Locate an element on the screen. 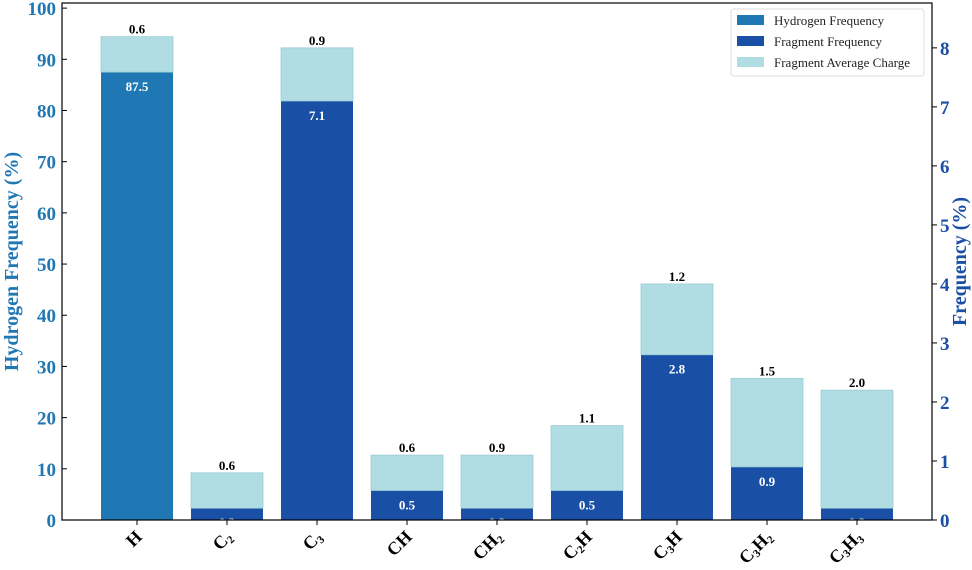  y-left-tick-label: 20 is located at coordinates (46, 419).